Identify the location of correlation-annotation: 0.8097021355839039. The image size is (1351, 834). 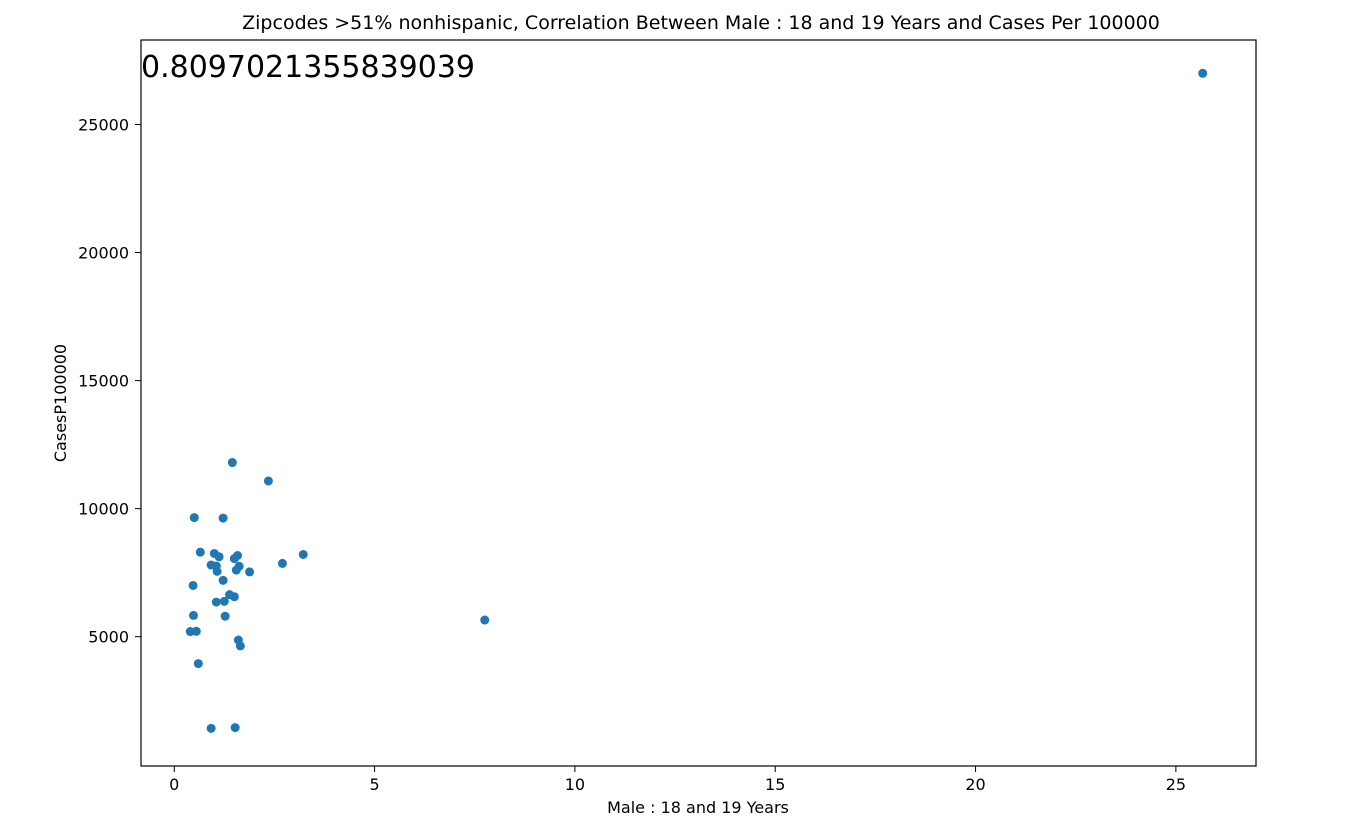
(308, 67).